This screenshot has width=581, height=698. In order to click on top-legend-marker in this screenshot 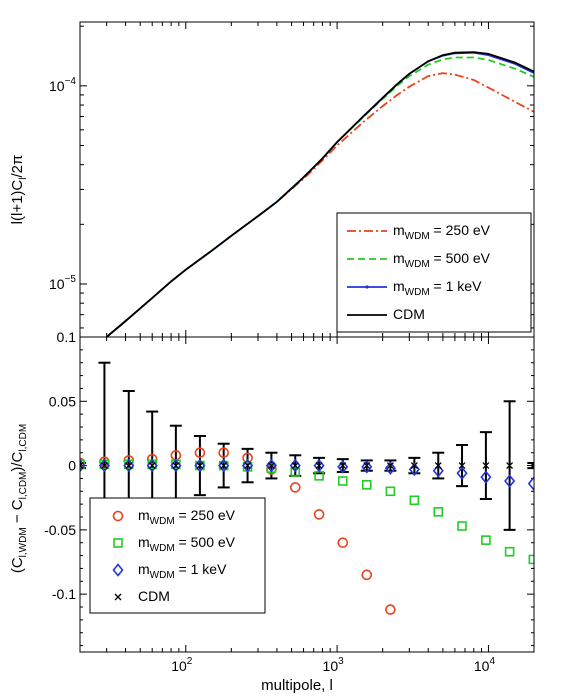, I will do `click(367, 287)`.